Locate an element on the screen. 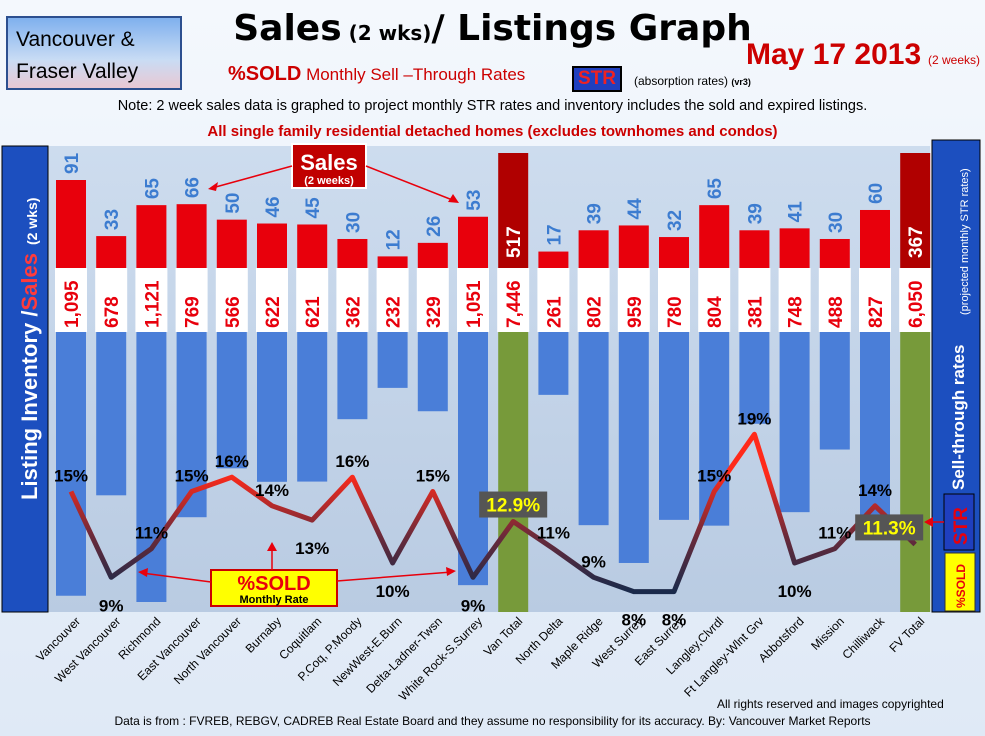  sales-label-west-surrey: 44 is located at coordinates (635, 209).